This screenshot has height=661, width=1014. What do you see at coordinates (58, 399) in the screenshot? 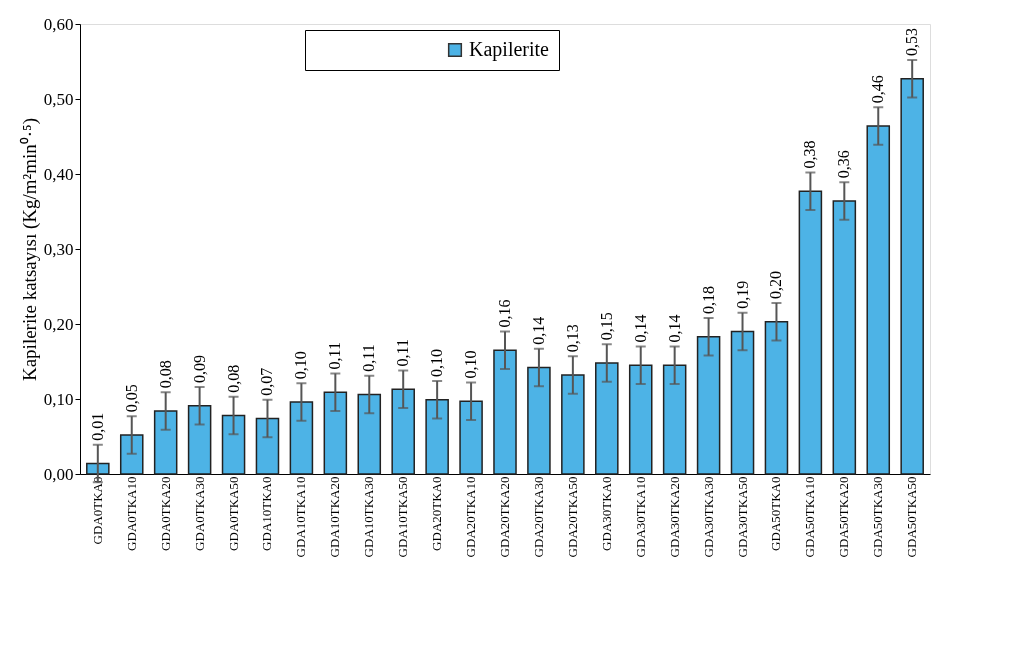
I see `y-tick-label: 0,10` at bounding box center [58, 399].